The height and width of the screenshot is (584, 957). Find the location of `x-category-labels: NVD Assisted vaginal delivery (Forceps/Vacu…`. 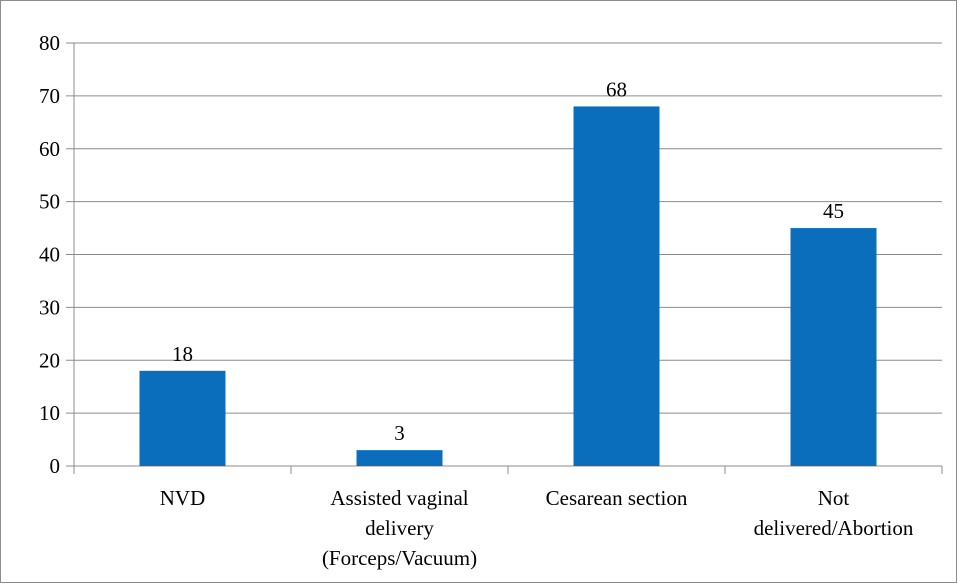

x-category-labels: NVD Assisted vaginal delivery (Forceps/Vacu… is located at coordinates (537, 528).